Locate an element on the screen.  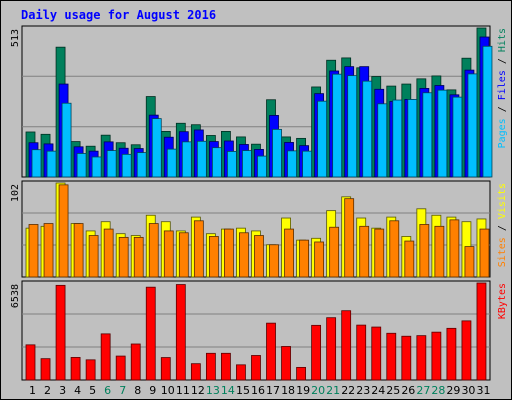
x-tick-label-11: 11 is located at coordinates (183, 390).